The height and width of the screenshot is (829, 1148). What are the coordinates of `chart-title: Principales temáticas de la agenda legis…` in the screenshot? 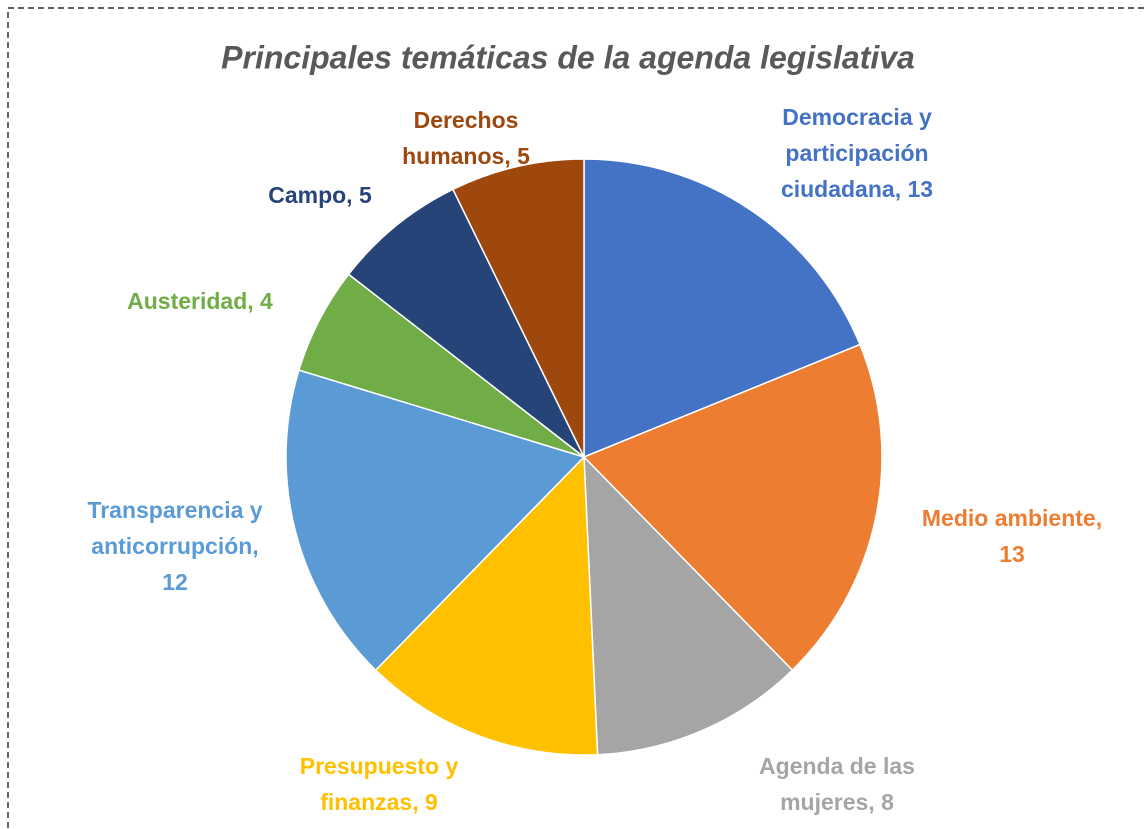 It's located at (568, 57).